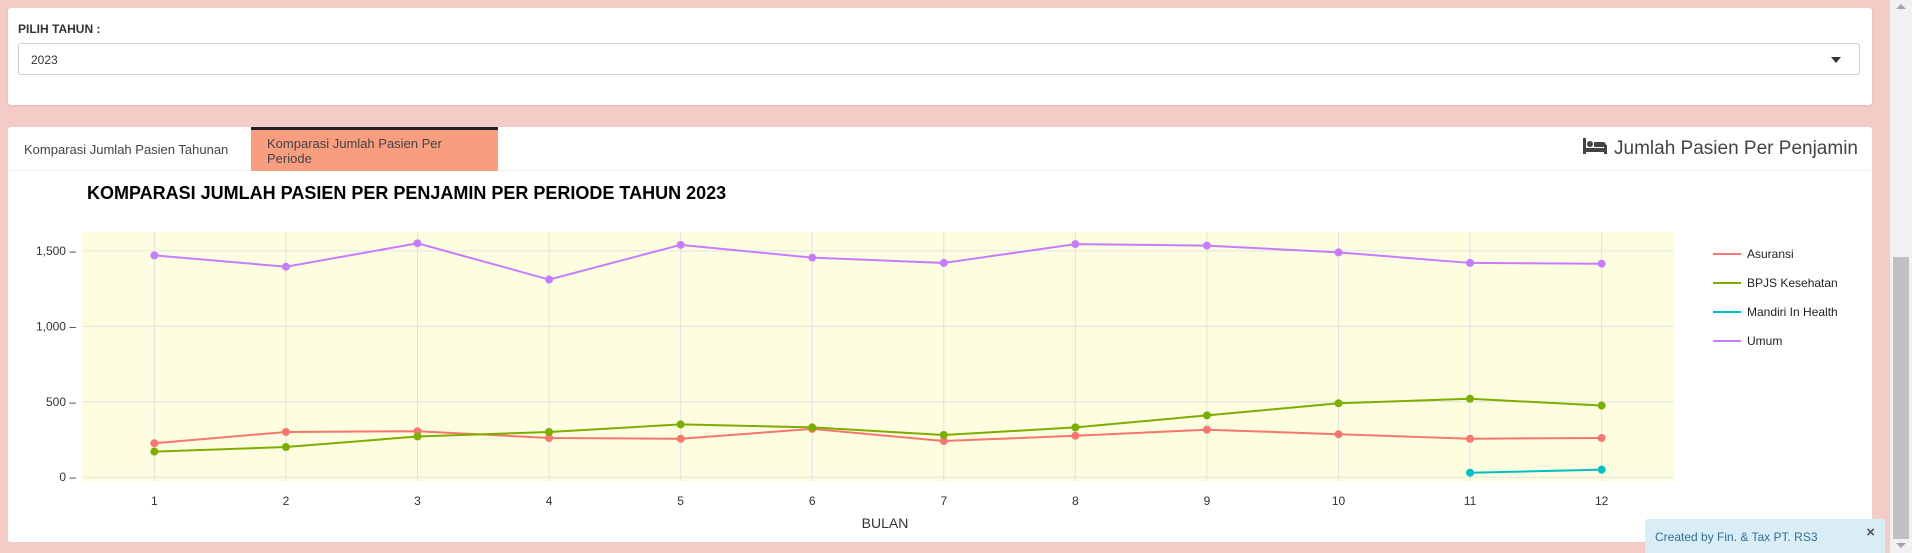 This screenshot has height=553, width=1912. I want to click on legend-label: BPJS Kesehatan, so click(1792, 283).